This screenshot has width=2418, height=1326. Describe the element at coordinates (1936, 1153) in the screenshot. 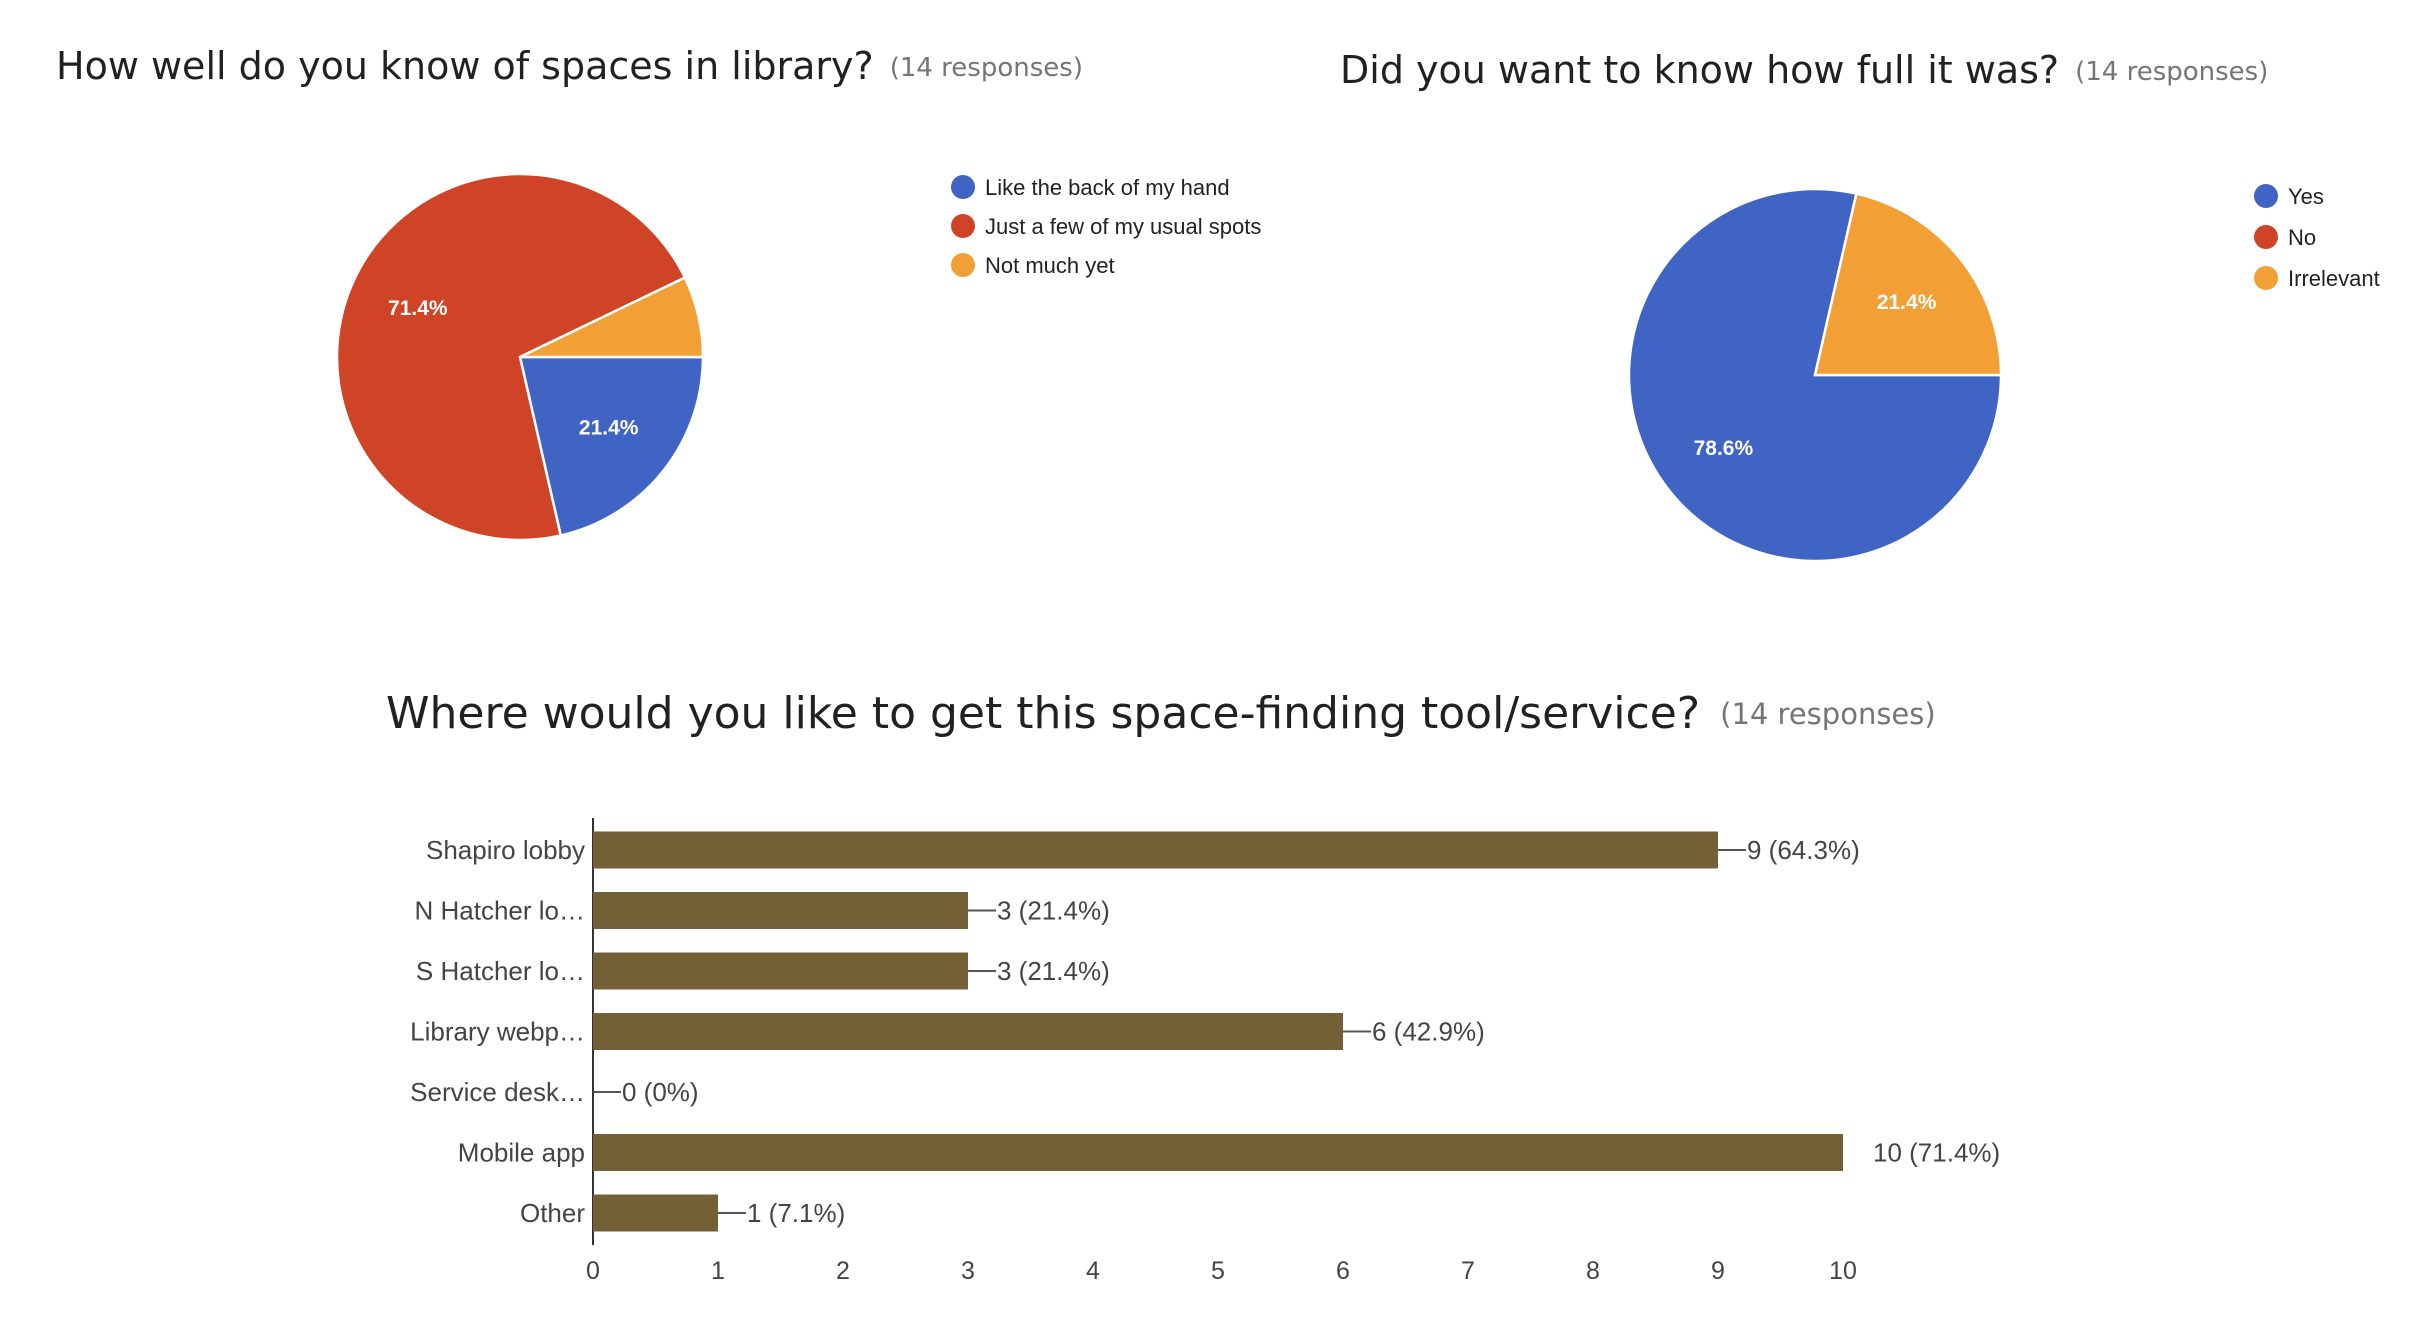

I see `bar-value-label: 10 (71.4%)` at that location.